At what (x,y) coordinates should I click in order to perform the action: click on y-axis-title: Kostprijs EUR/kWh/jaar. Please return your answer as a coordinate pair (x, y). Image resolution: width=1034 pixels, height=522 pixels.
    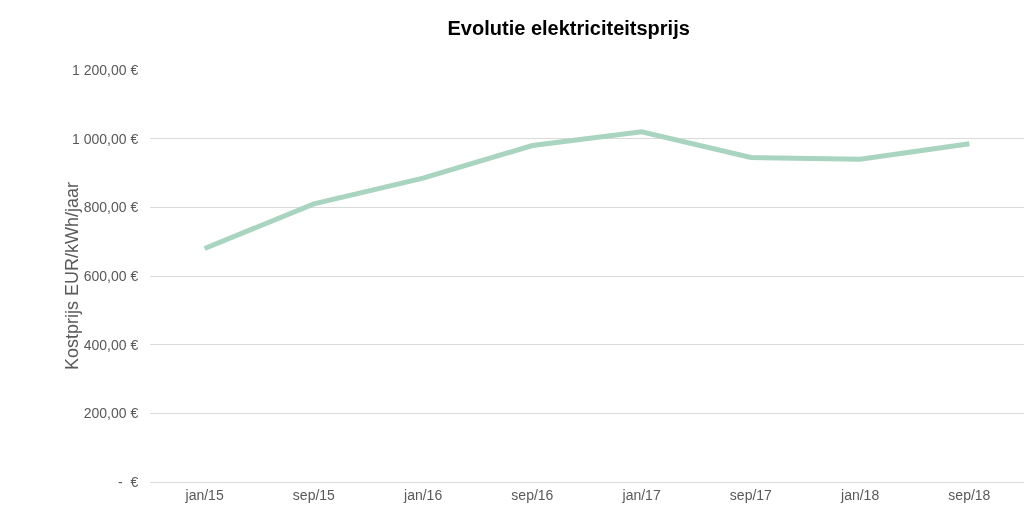
    Looking at the image, I should click on (71, 276).